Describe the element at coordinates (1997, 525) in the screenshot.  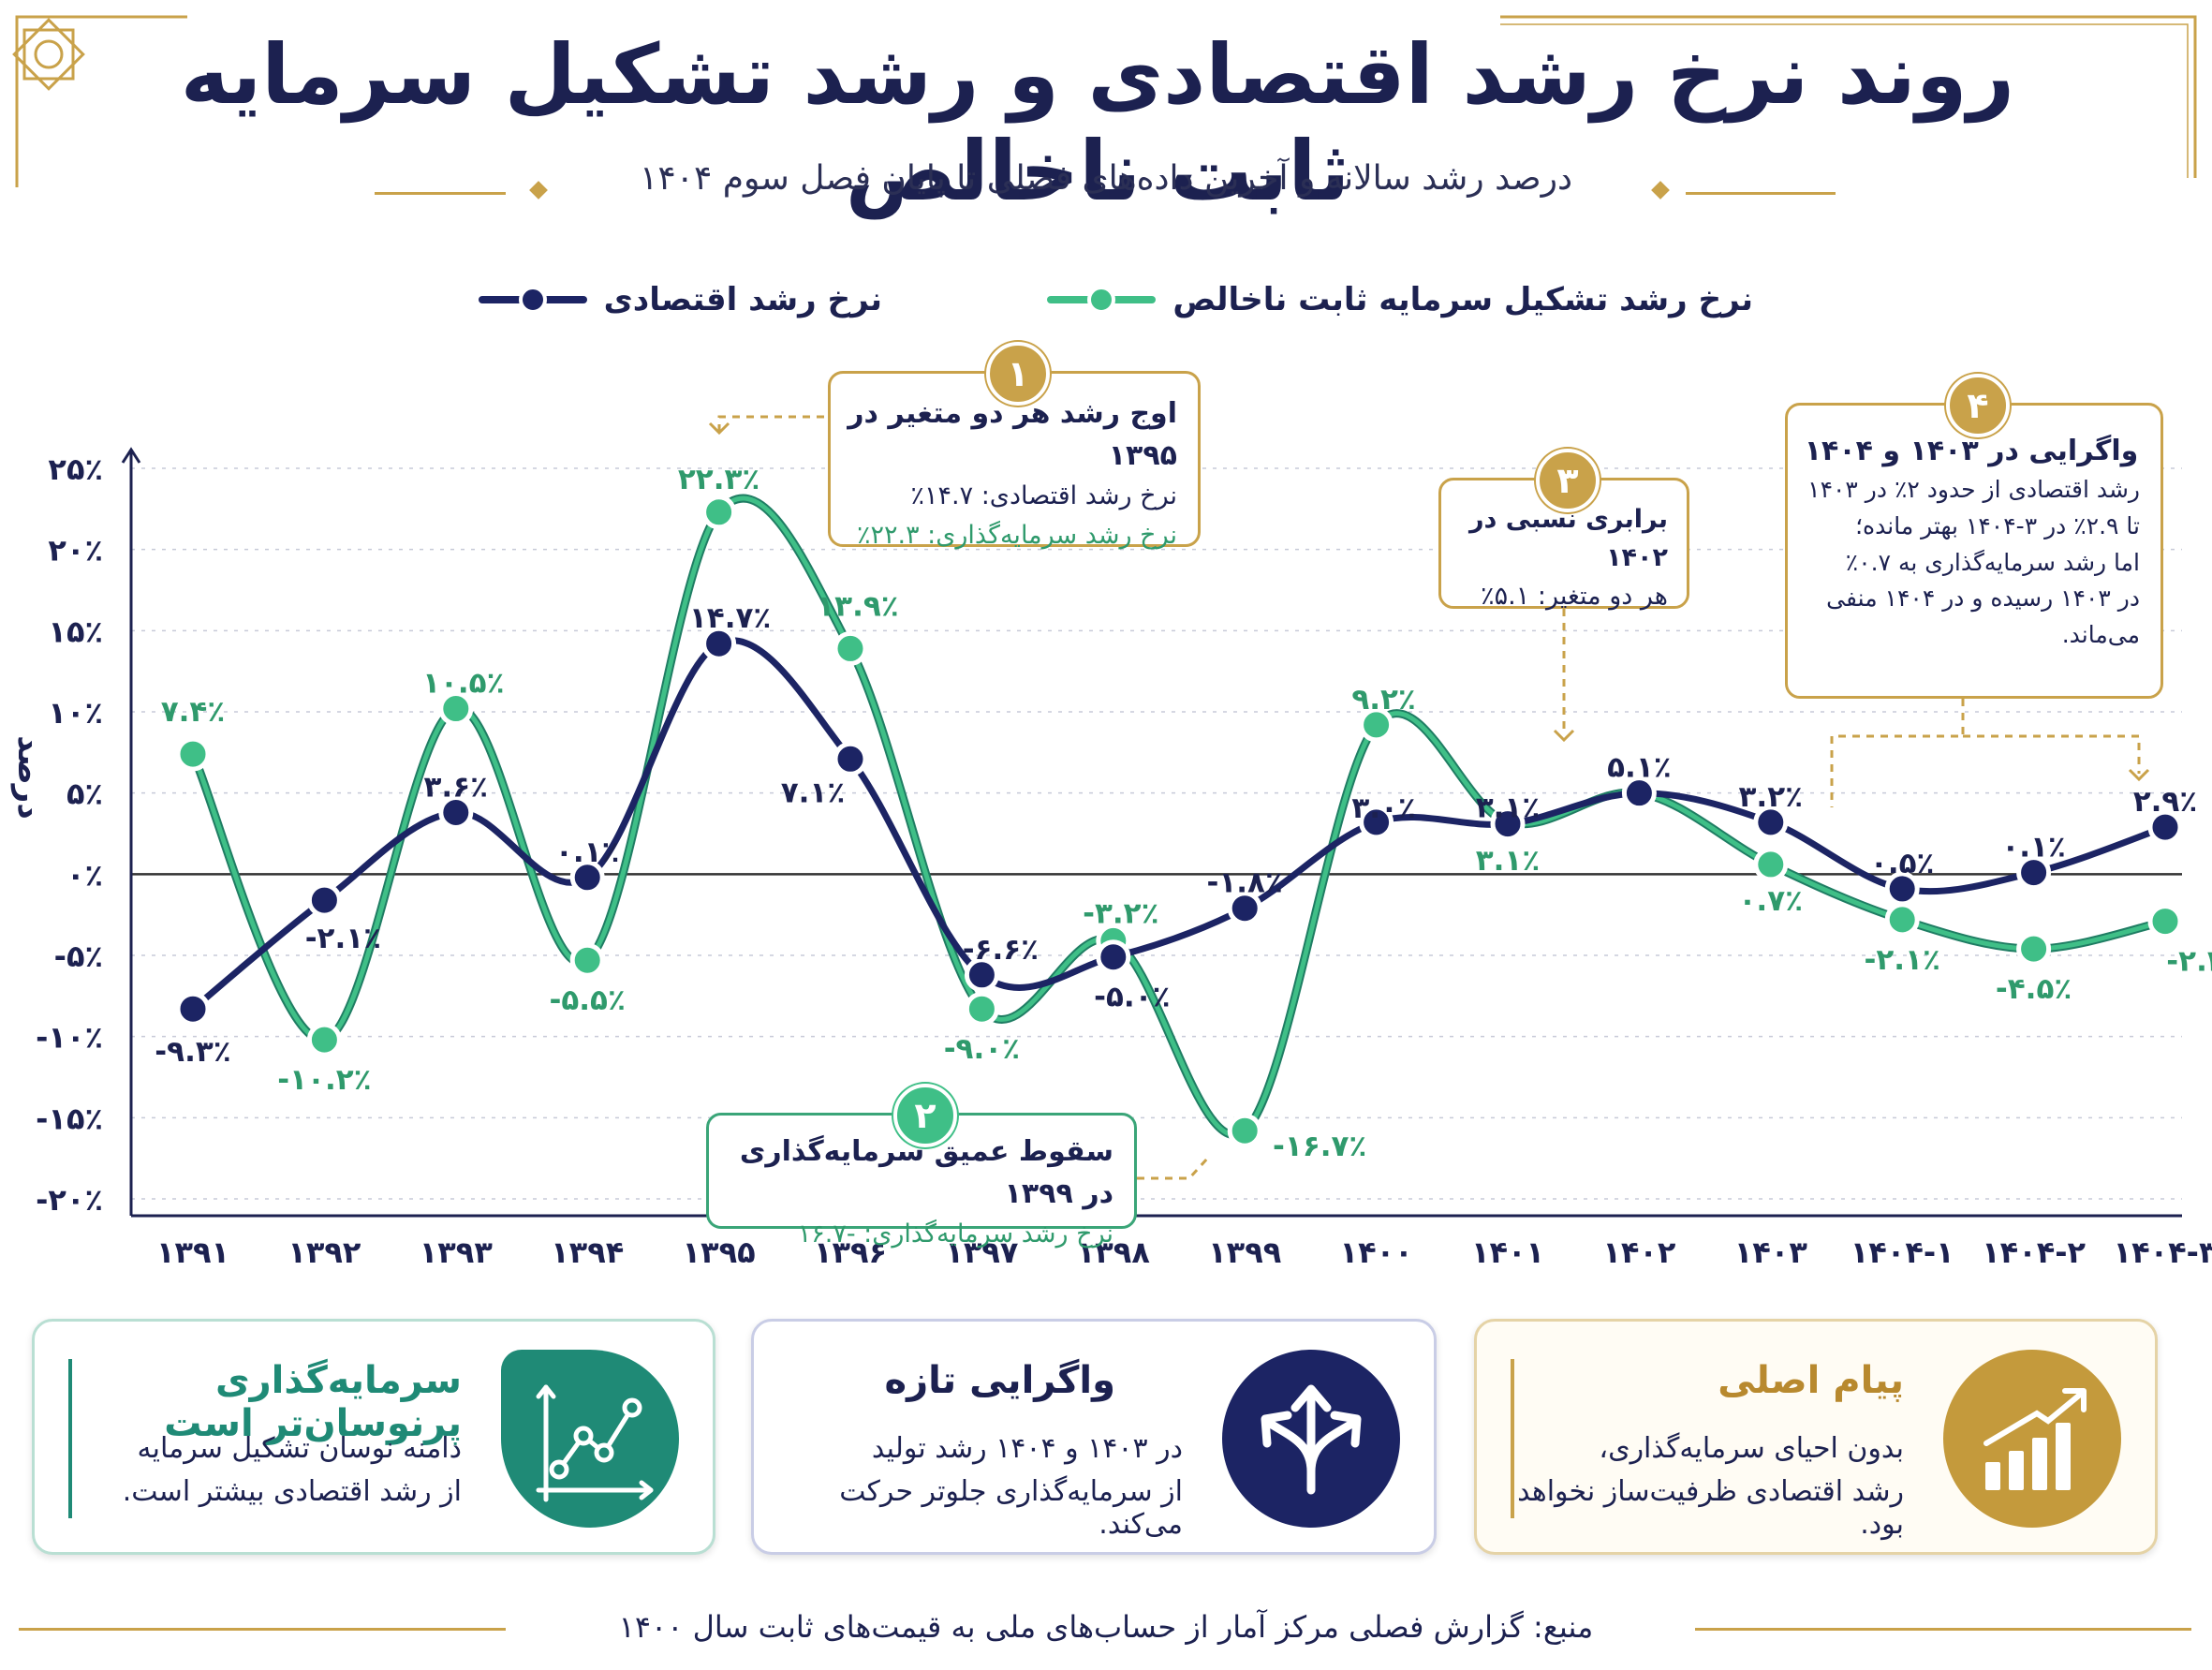
I see `callout-line: تا ۲.۹٪ در ۳-۱۴۰۴ بهتر مانده؛` at that location.